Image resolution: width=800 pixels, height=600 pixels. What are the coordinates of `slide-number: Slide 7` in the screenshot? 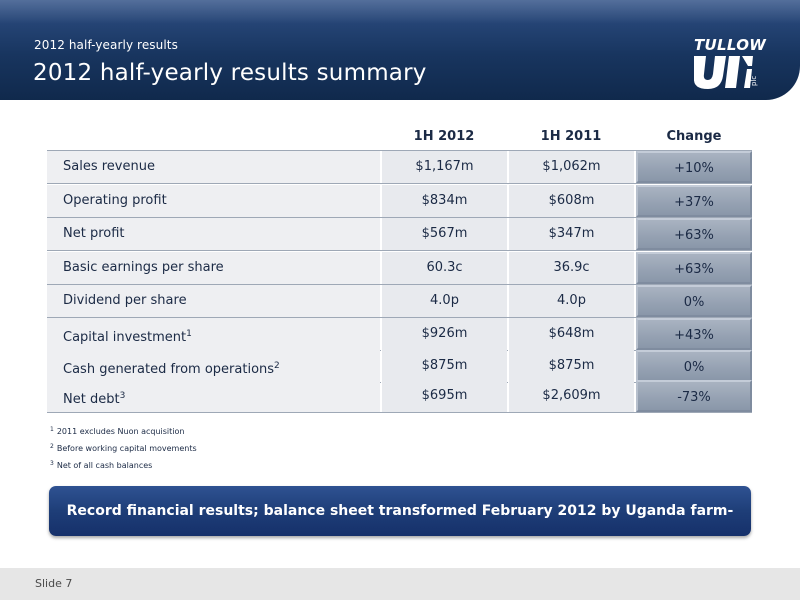 It's located at (54, 583).